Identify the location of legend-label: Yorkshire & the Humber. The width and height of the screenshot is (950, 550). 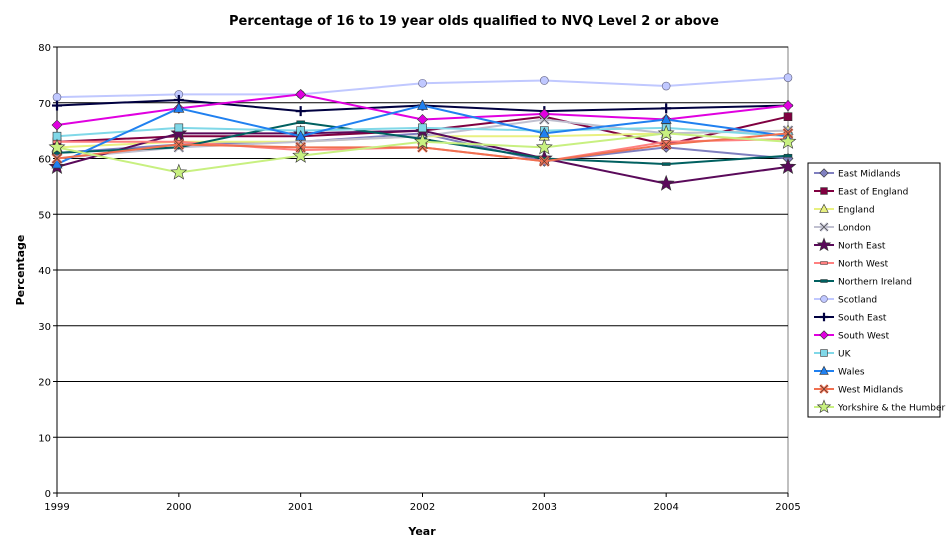
(891, 409).